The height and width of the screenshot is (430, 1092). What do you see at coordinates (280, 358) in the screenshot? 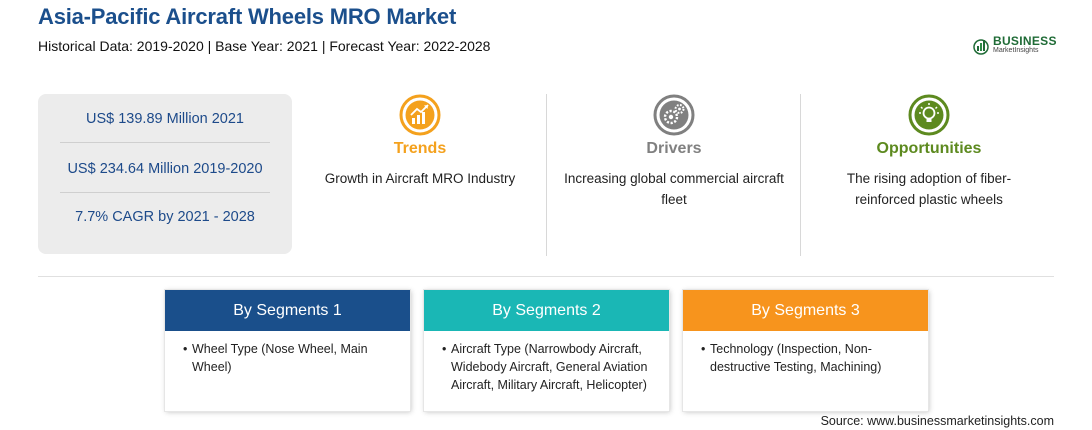
I see `segment-1-item: Wheel Type (Nose Wheel, Main Wheel)` at bounding box center [280, 358].